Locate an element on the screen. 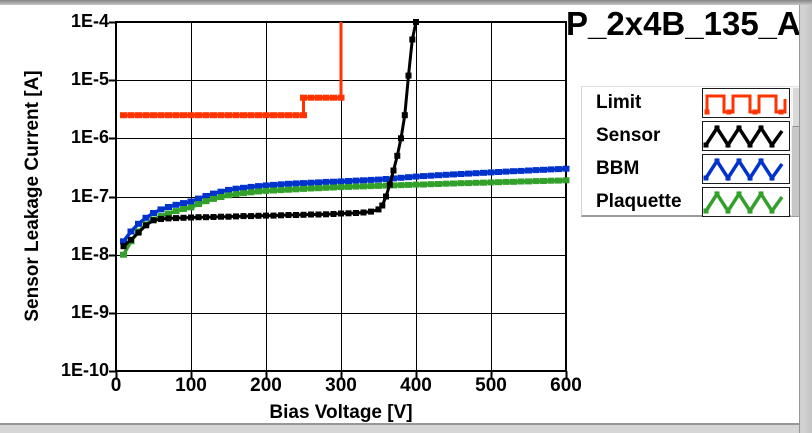 This screenshot has height=433, width=812. x-tick-label: 100 is located at coordinates (191, 385).